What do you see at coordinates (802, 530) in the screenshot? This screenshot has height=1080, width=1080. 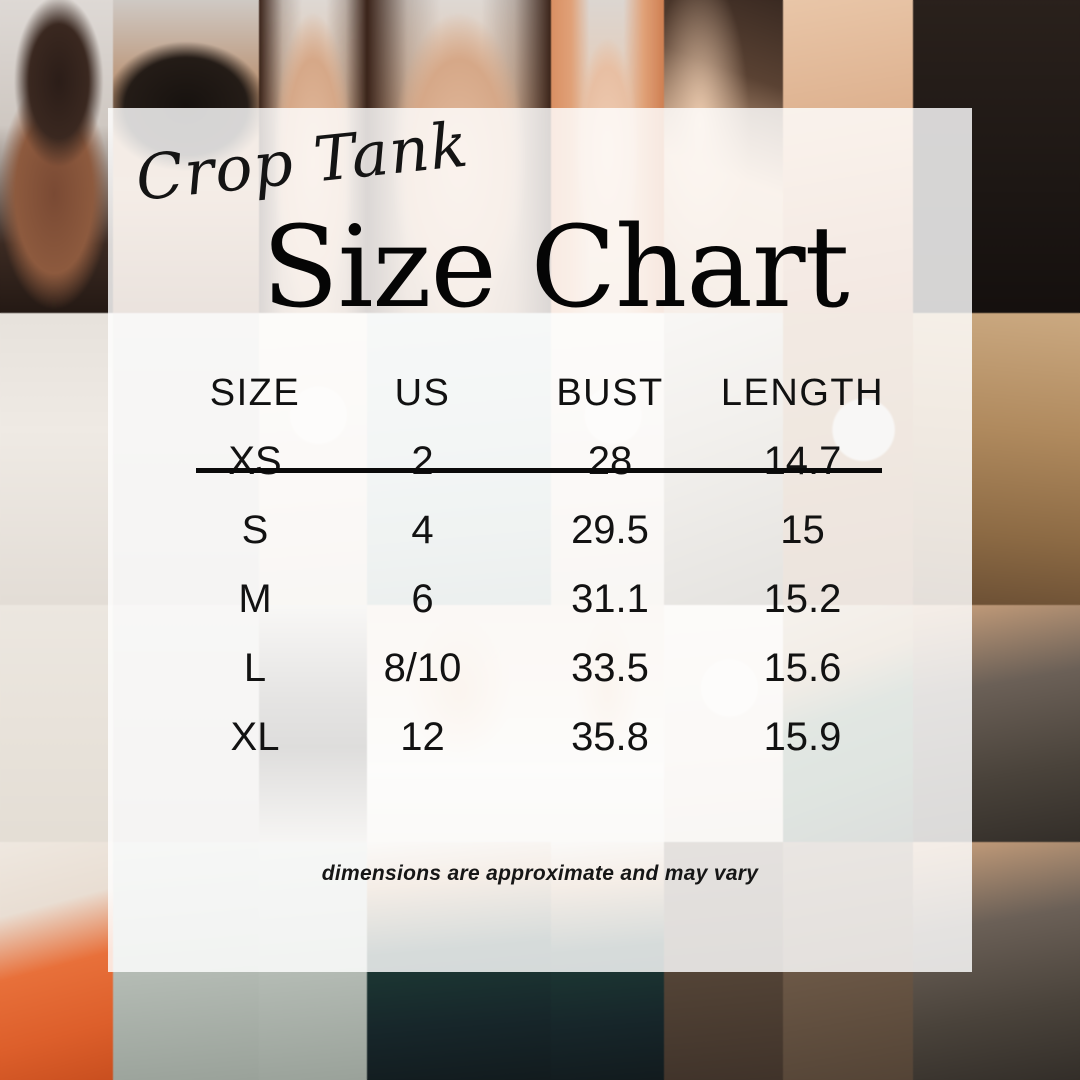 I see `cell-length: 15` at bounding box center [802, 530].